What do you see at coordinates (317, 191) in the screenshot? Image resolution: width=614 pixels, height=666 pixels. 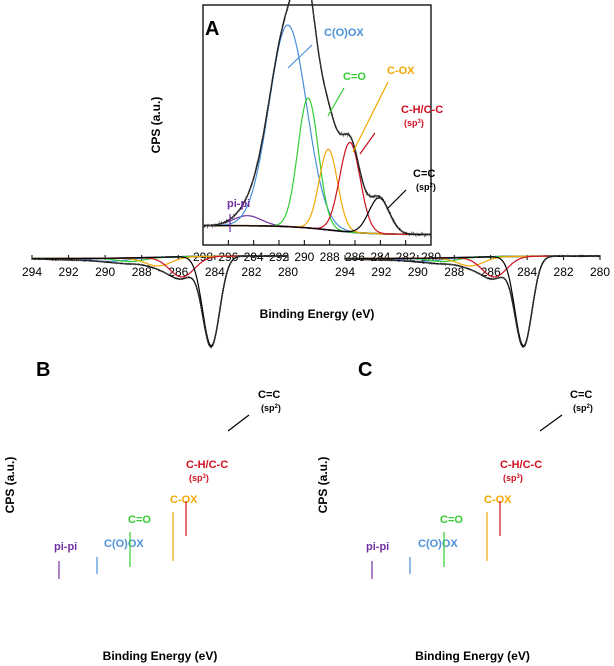 I see `peak-c-ox` at bounding box center [317, 191].